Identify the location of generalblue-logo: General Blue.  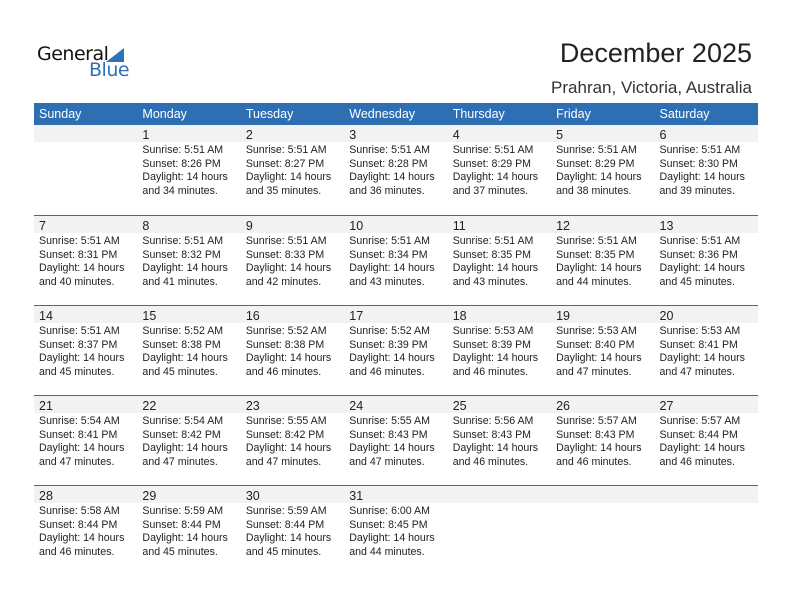
(87, 63).